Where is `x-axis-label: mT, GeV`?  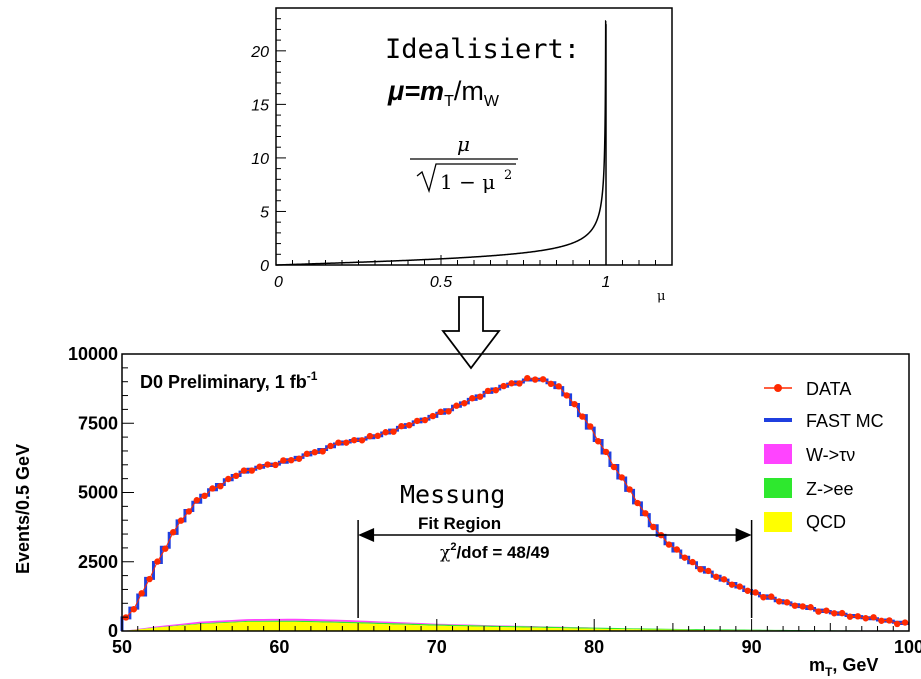 x-axis-label: mT, GeV is located at coordinates (843, 667).